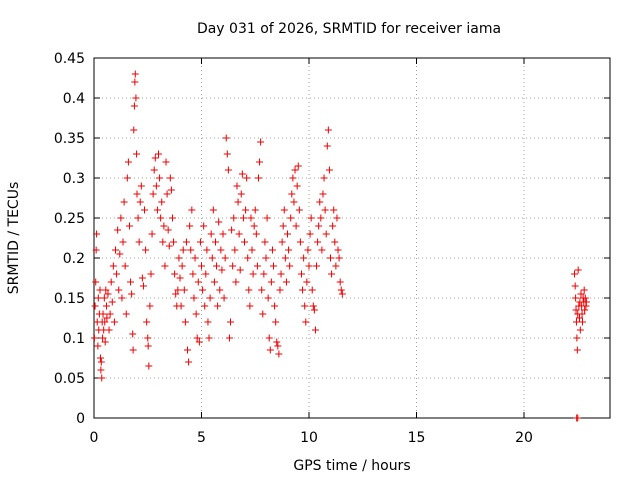 The width and height of the screenshot is (640, 480). What do you see at coordinates (69, 59) in the screenshot?
I see `y-tick-label: 0.45` at bounding box center [69, 59].